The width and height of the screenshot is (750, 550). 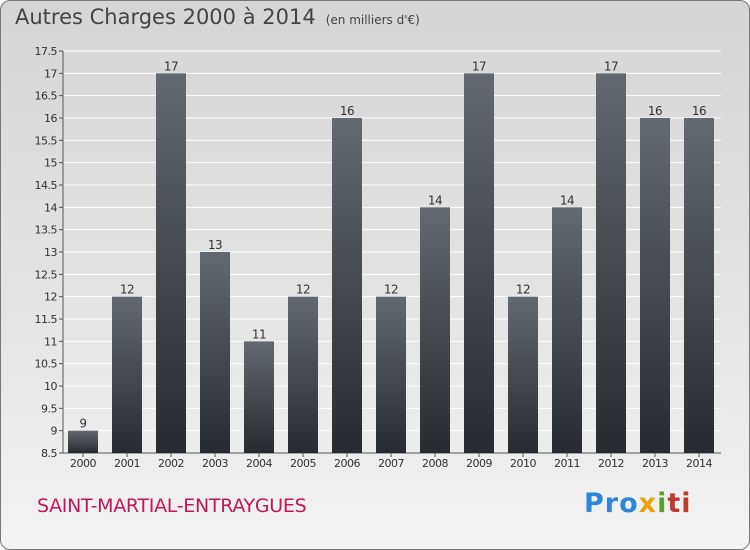 I want to click on y-tick-label: 9, so click(x=54, y=431).